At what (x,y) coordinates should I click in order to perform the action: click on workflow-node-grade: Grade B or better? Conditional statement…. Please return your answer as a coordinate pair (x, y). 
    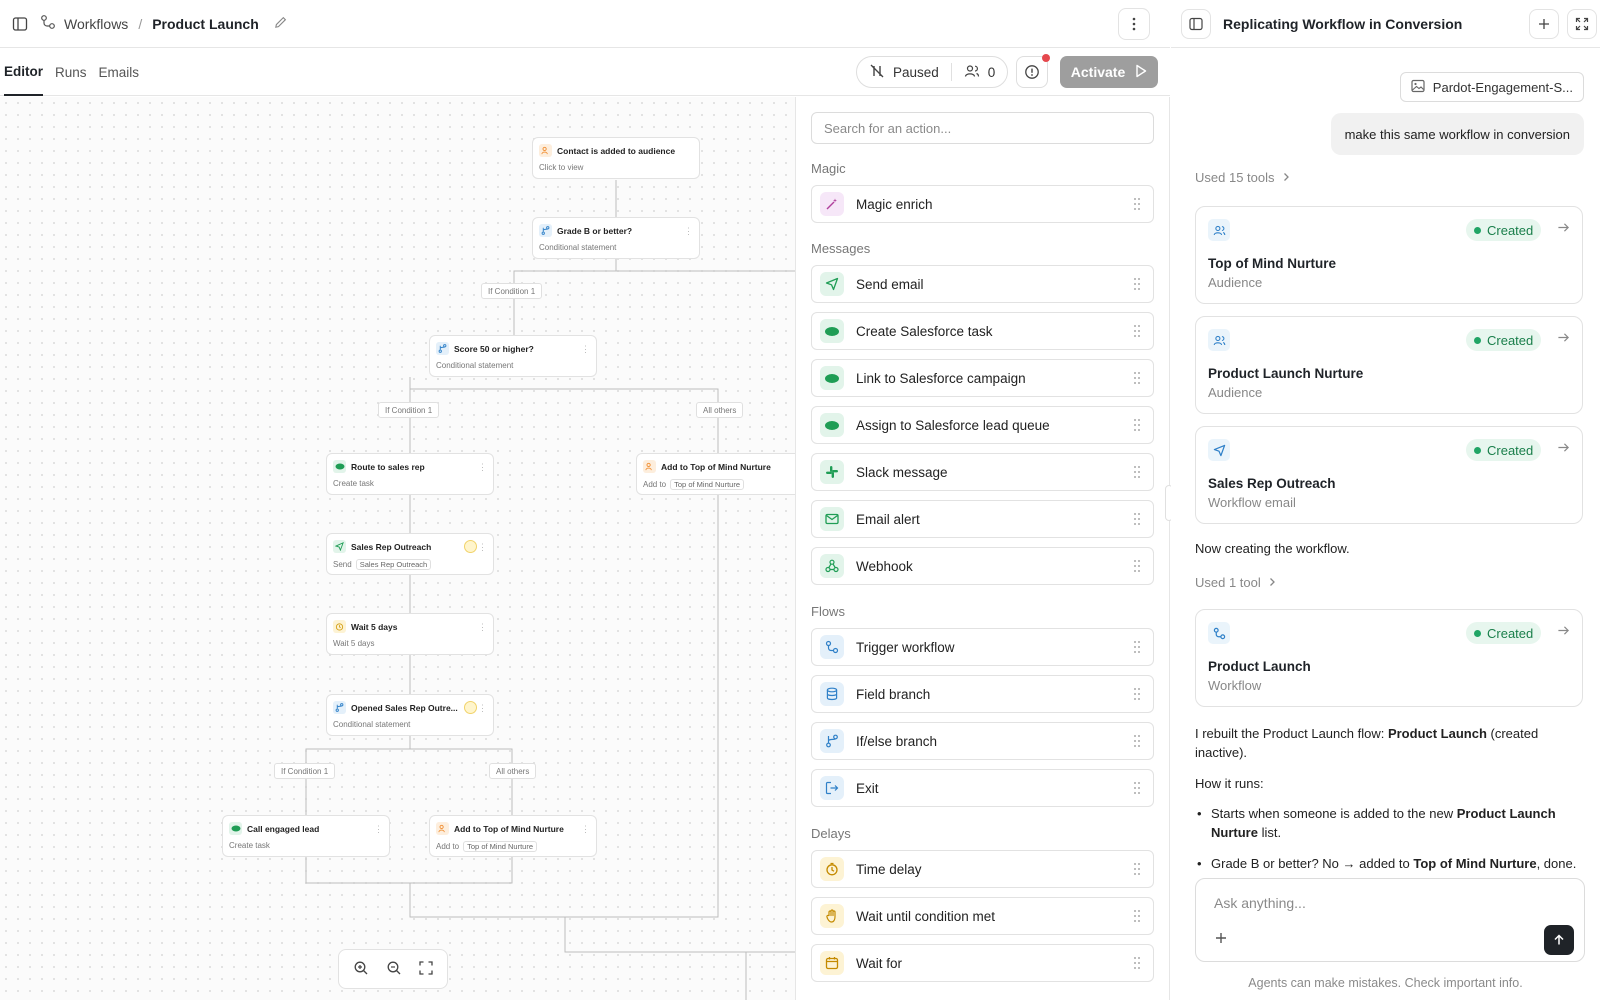
    Looking at the image, I should click on (616, 238).